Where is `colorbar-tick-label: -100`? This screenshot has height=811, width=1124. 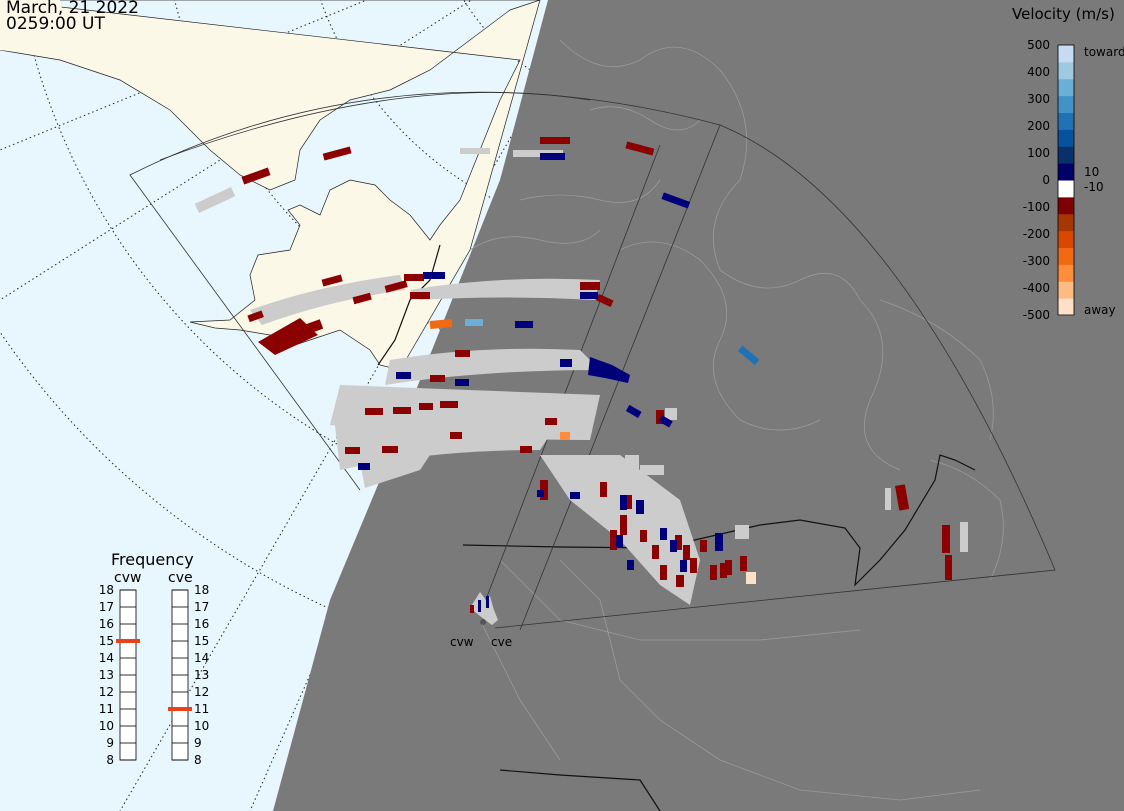
colorbar-tick-label: -100 is located at coordinates (1036, 207).